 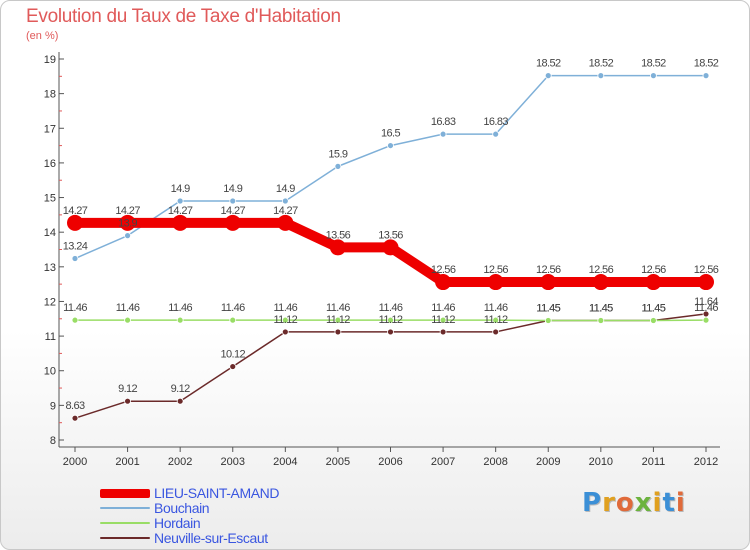 What do you see at coordinates (50, 302) in the screenshot?
I see `y-tick-label: 12` at bounding box center [50, 302].